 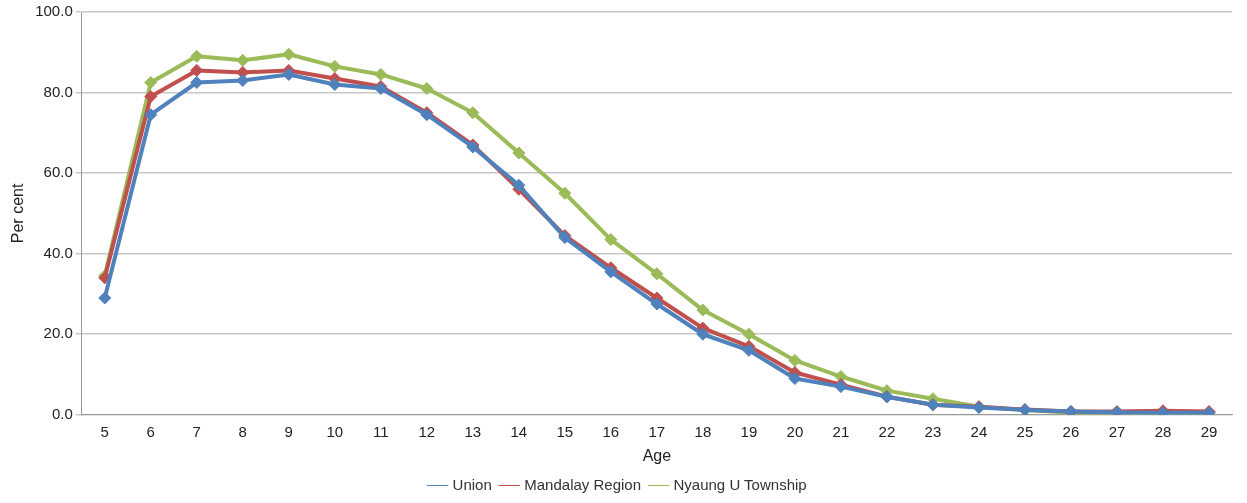 I want to click on x-tick-label: 9, so click(x=288, y=431).